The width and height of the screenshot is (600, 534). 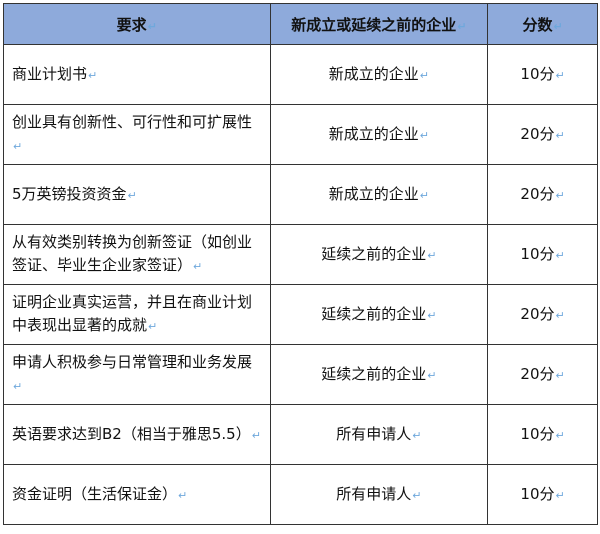 I want to click on requirement-cell: 证明企业真实运营，并且在商业计划中表现出显著的成就↵, so click(x=137, y=314).